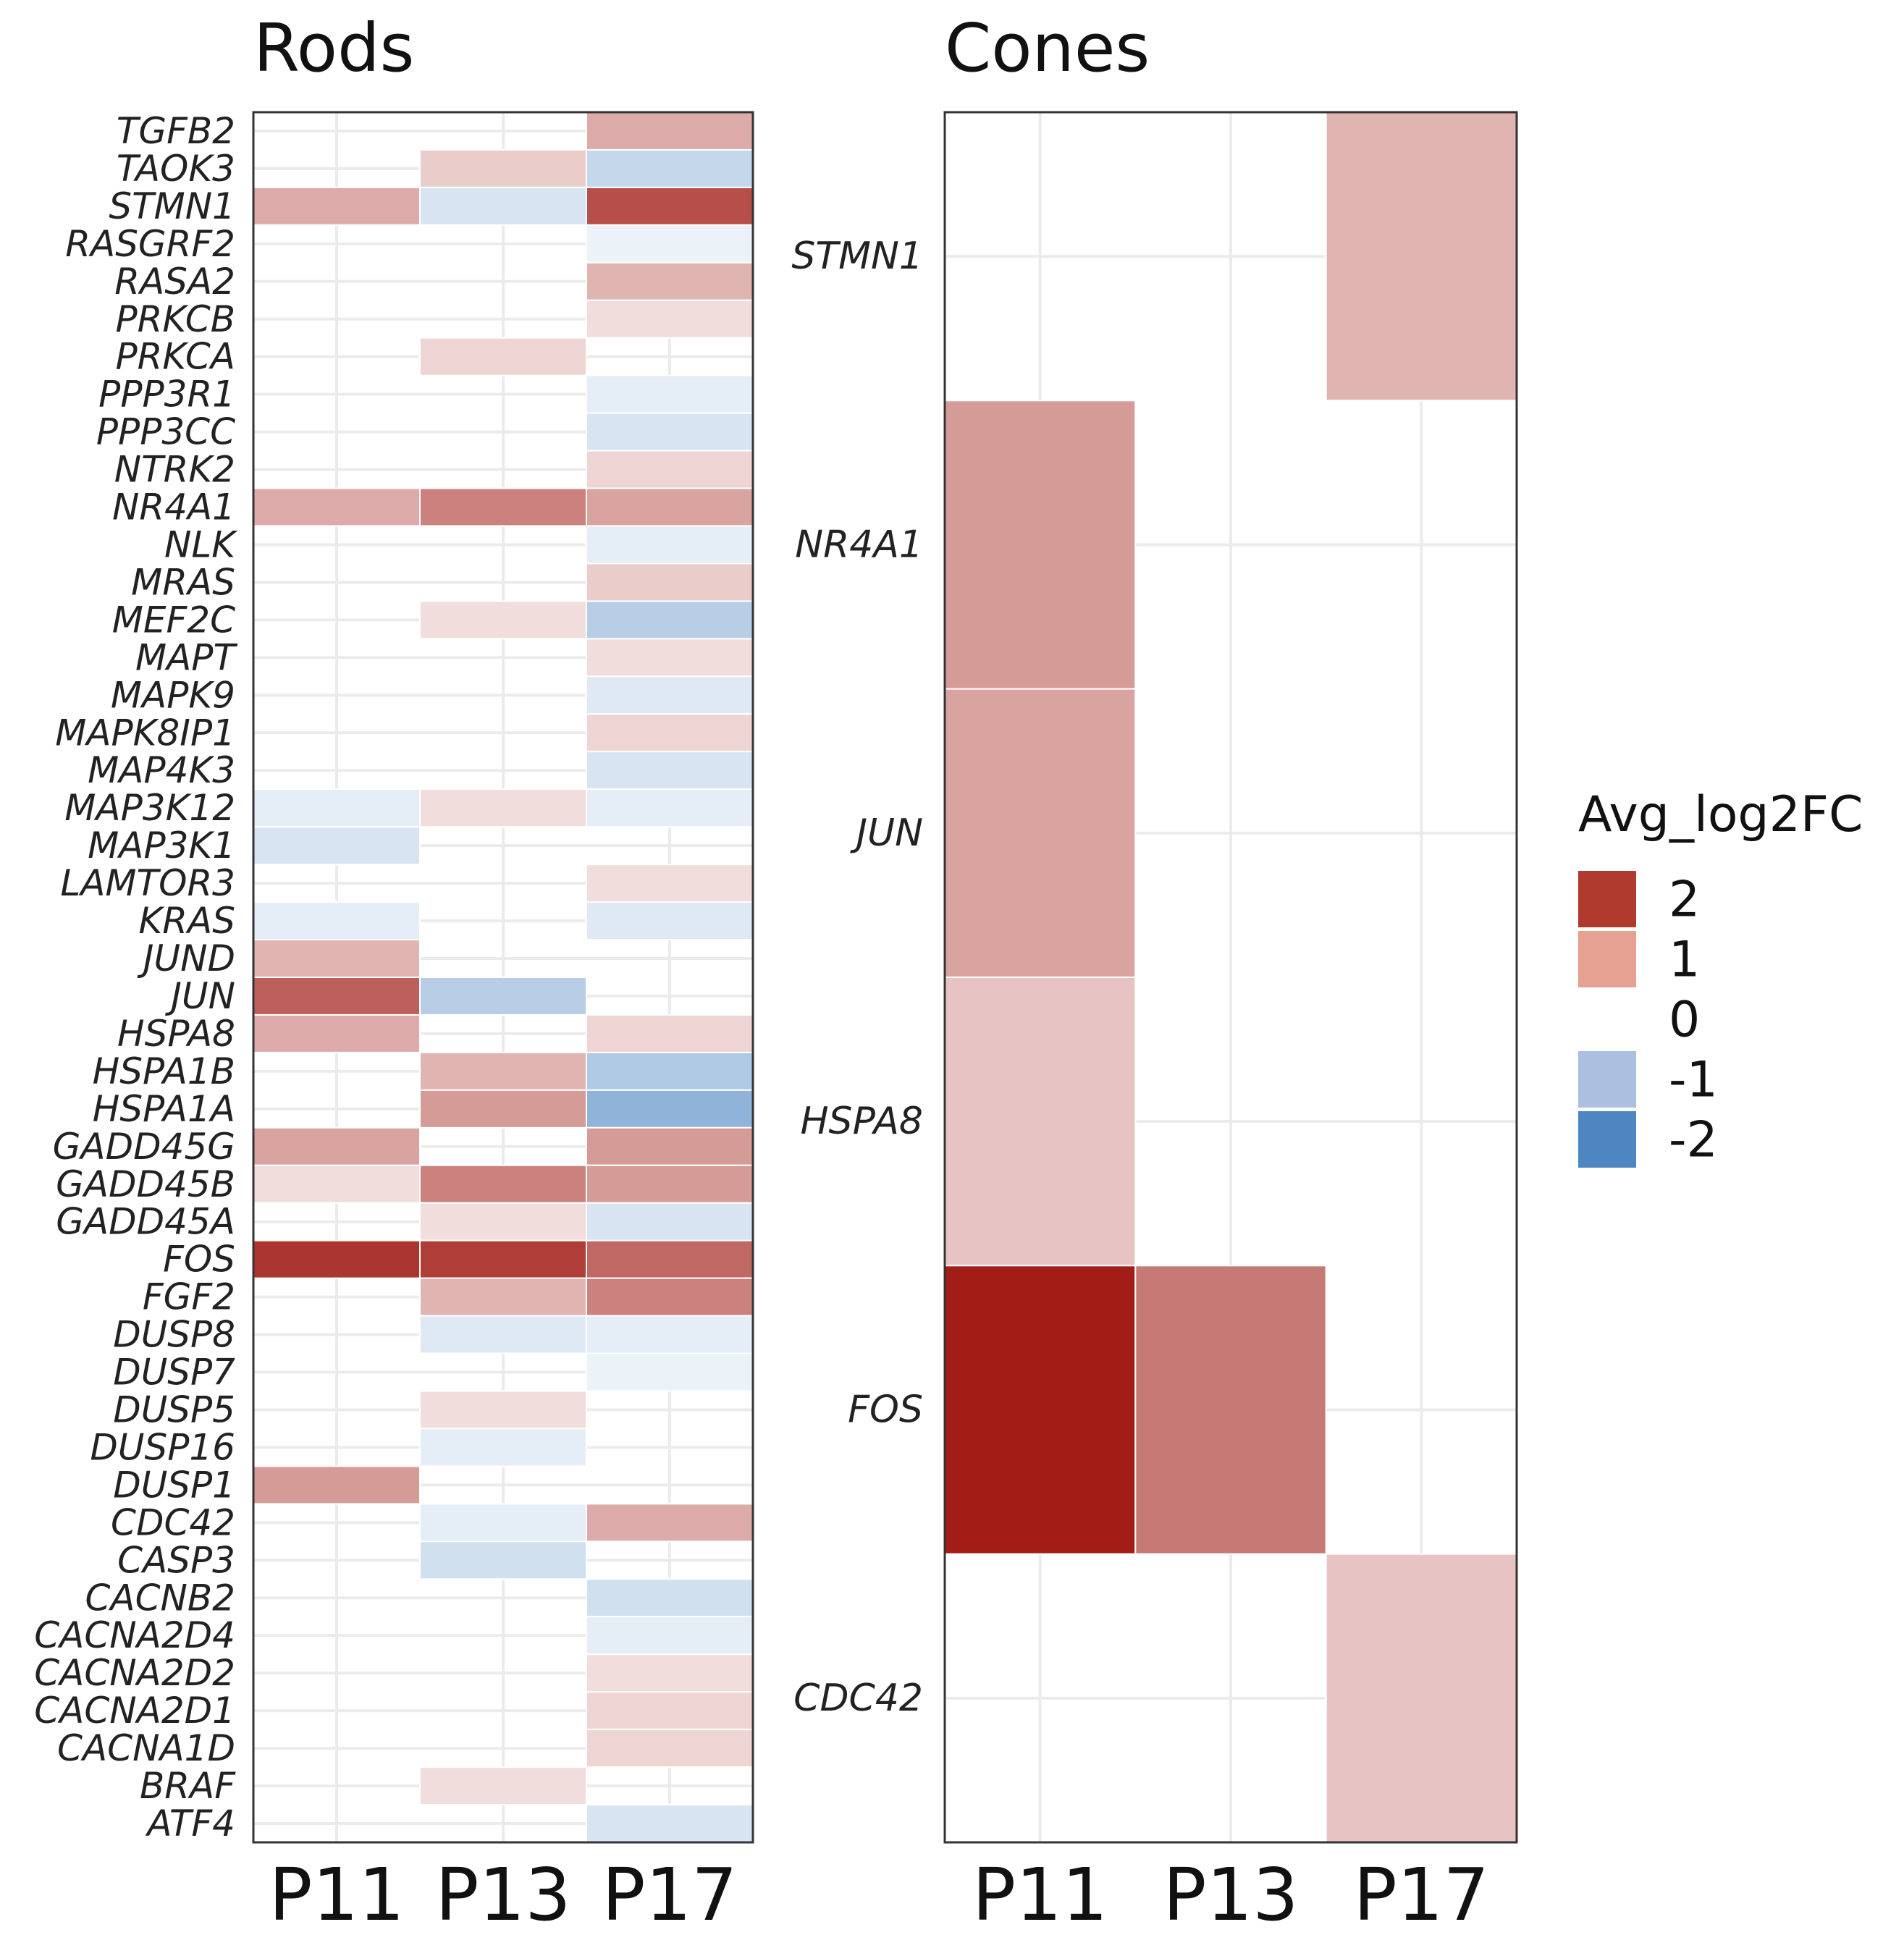 Image resolution: width=1904 pixels, height=1935 pixels. Describe the element at coordinates (337, 1259) in the screenshot. I see `rods-cell-fos-p11` at that location.